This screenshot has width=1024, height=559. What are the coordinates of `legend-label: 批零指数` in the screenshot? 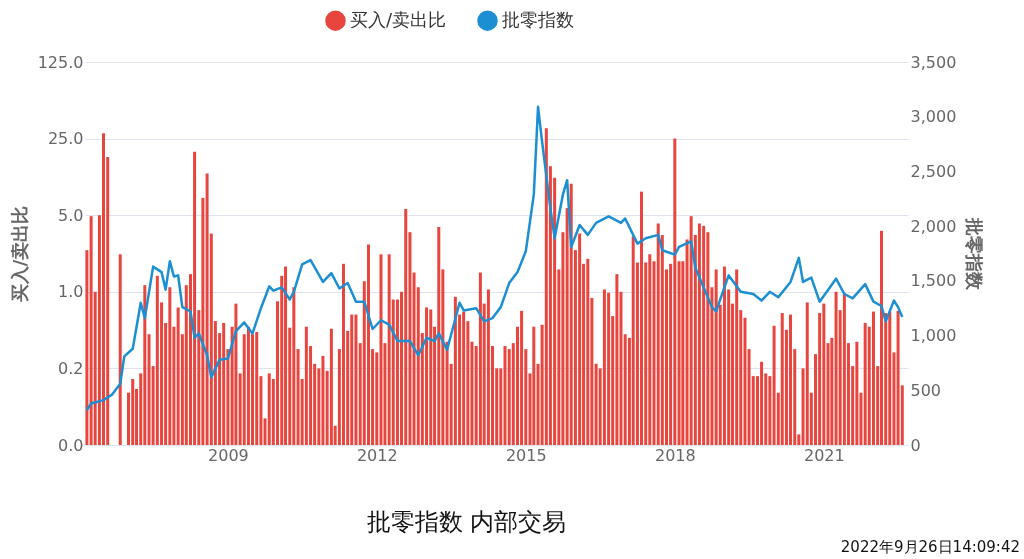 It's located at (538, 19).